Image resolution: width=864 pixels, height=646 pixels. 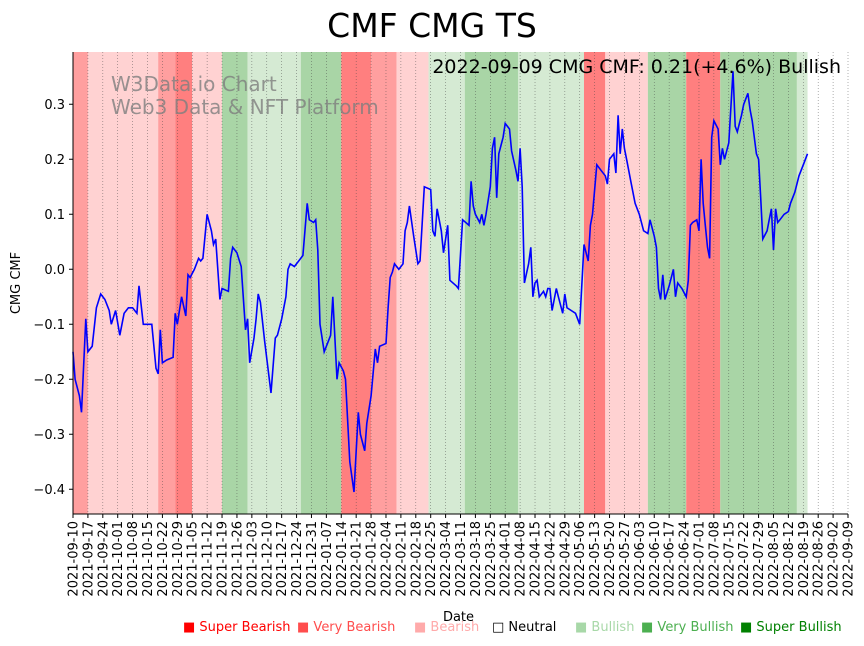 What do you see at coordinates (223, 559) in the screenshot?
I see `x-tick-label: 2021-11-19` at bounding box center [223, 559].